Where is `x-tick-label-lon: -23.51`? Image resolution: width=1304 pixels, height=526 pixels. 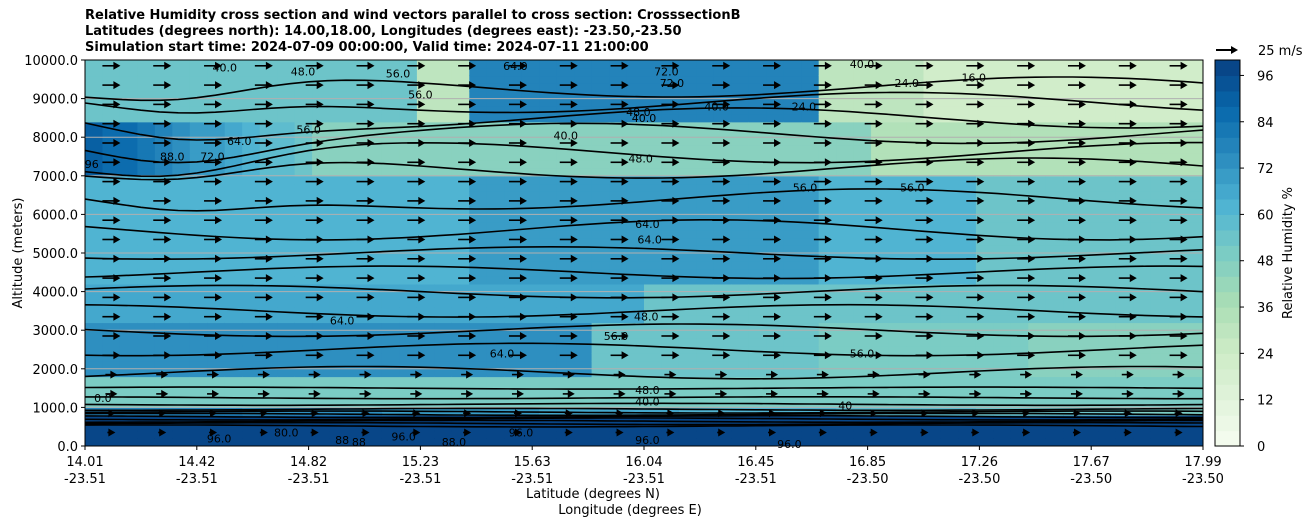
x-tick-label-lon: -23.51 is located at coordinates (644, 479).